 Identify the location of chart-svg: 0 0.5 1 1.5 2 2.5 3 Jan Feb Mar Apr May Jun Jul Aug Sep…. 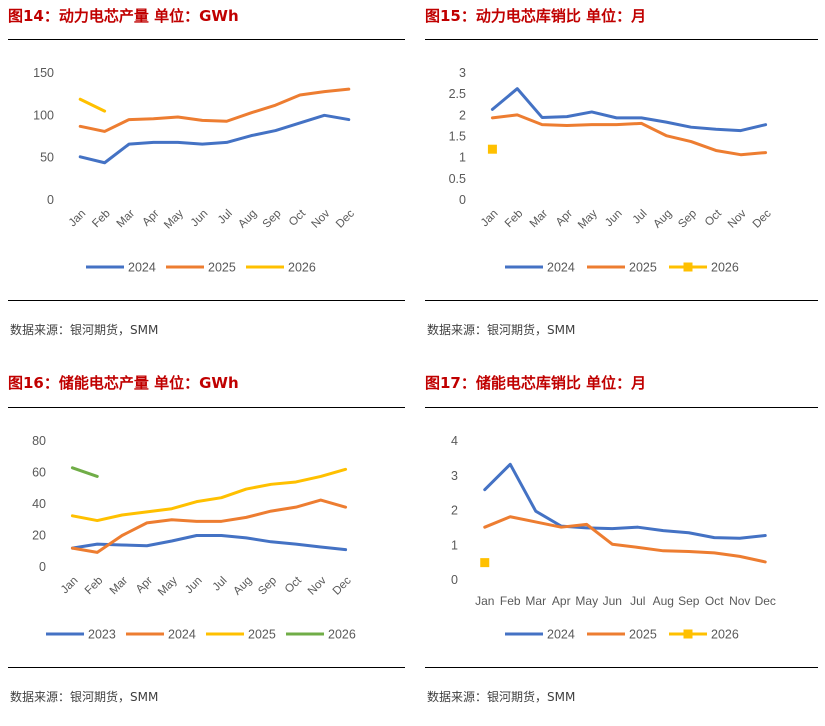
(611, 170).